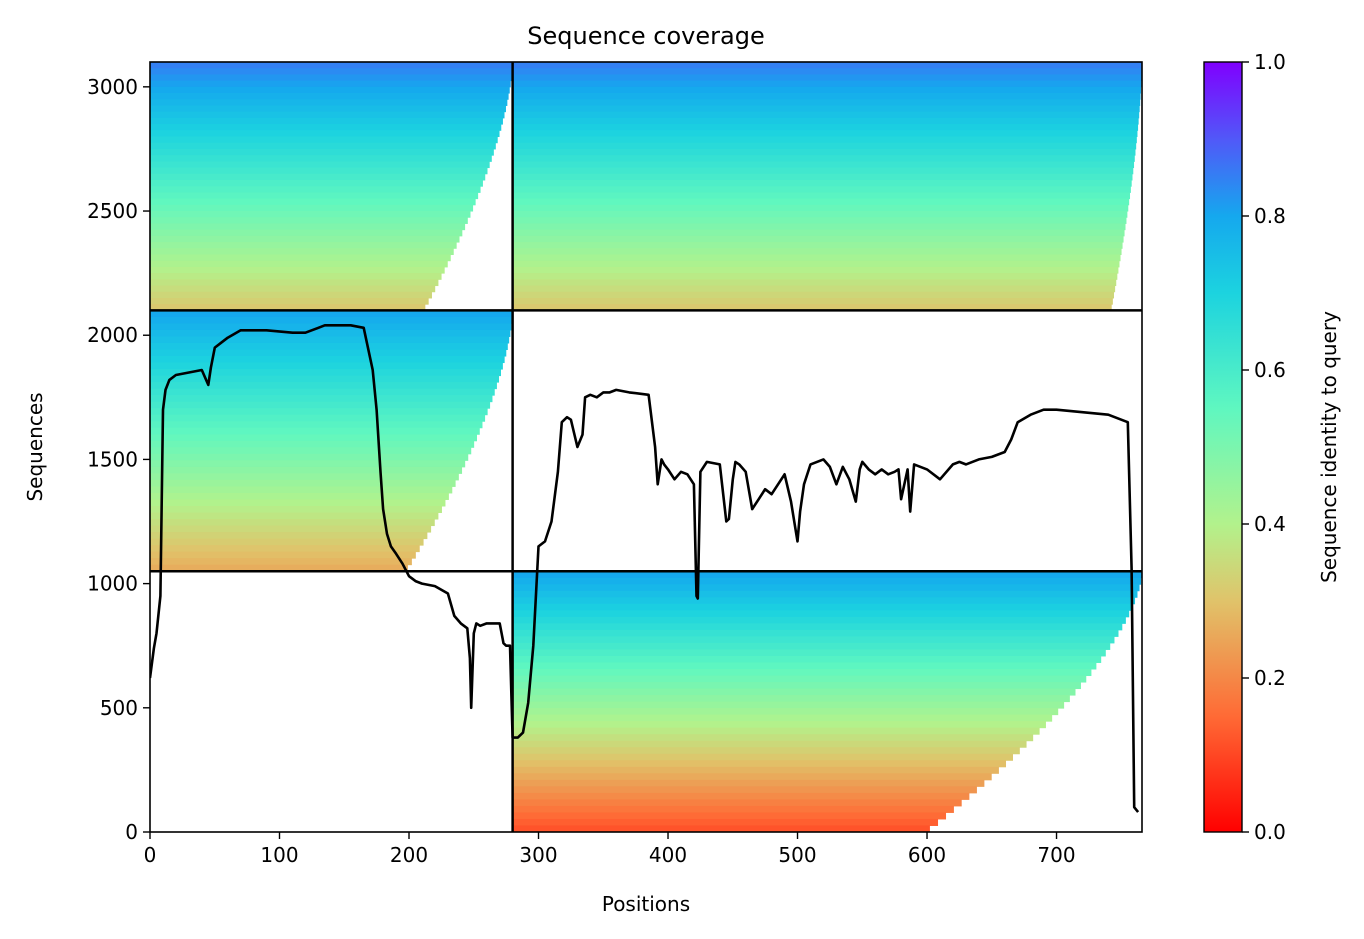  What do you see at coordinates (1270, 216) in the screenshot?
I see `colorbar-tick-label: 0.8` at bounding box center [1270, 216].